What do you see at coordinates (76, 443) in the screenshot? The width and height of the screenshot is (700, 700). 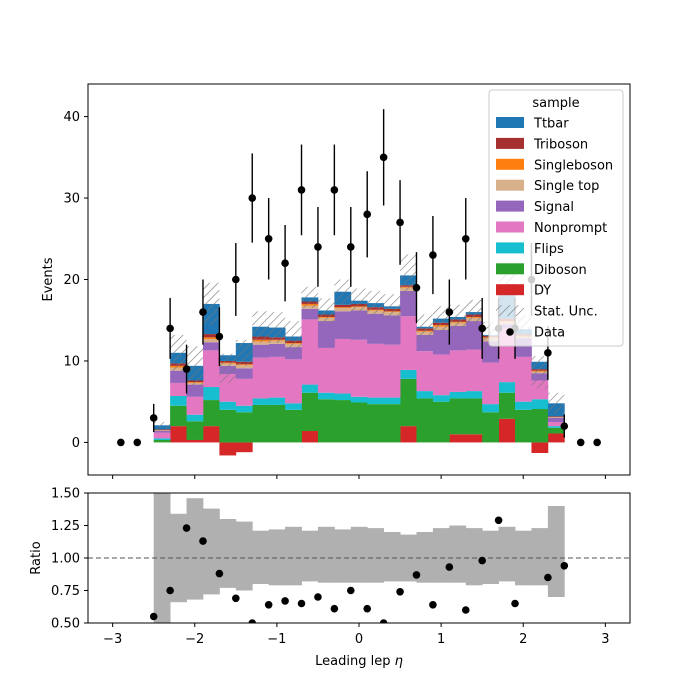 I see `y-tick-label: 0` at bounding box center [76, 443].